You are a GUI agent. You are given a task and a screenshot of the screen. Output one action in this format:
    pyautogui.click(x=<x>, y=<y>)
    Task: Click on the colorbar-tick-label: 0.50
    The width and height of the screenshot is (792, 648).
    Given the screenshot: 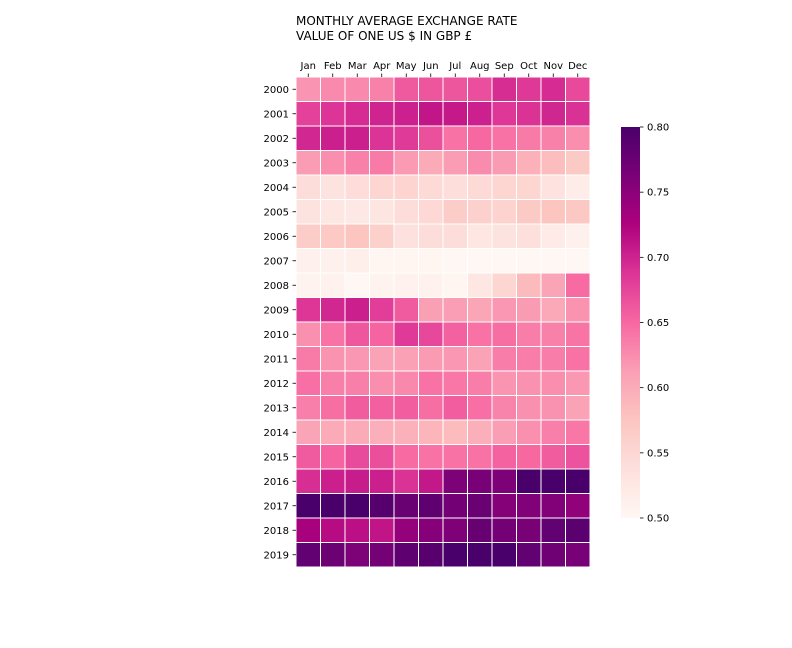 What is the action you would take?
    pyautogui.click(x=658, y=519)
    